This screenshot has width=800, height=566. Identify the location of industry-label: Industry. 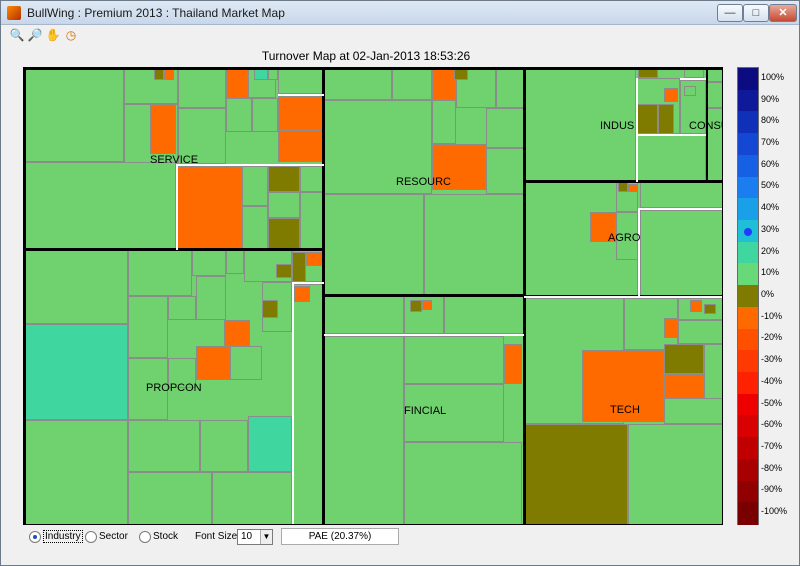
(63, 536).